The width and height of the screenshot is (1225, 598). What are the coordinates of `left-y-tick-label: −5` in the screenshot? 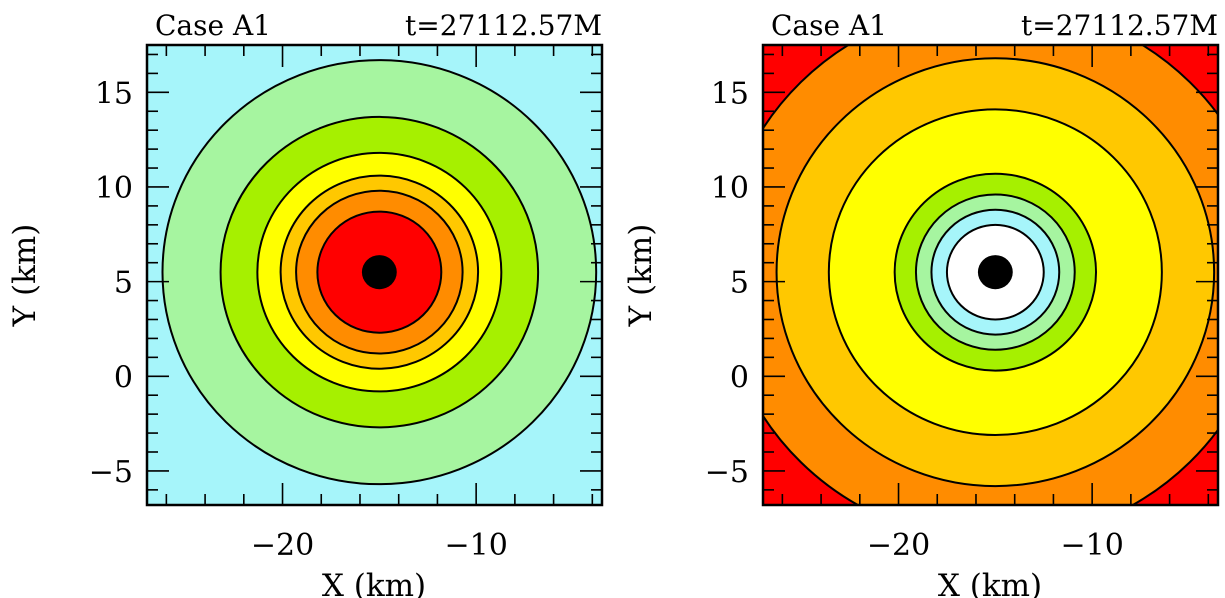 It's located at (111, 472).